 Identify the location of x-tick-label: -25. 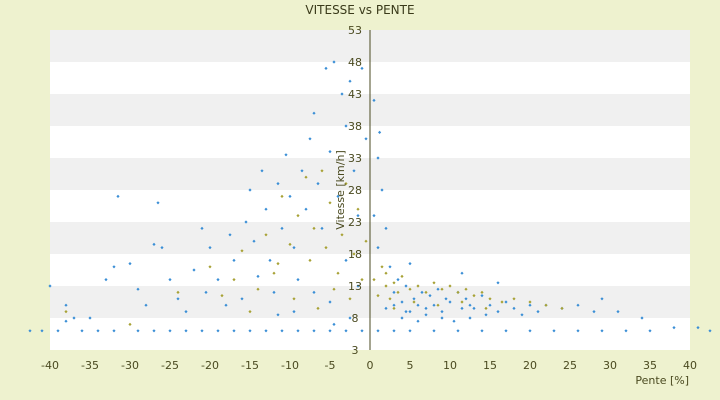
(170, 365).